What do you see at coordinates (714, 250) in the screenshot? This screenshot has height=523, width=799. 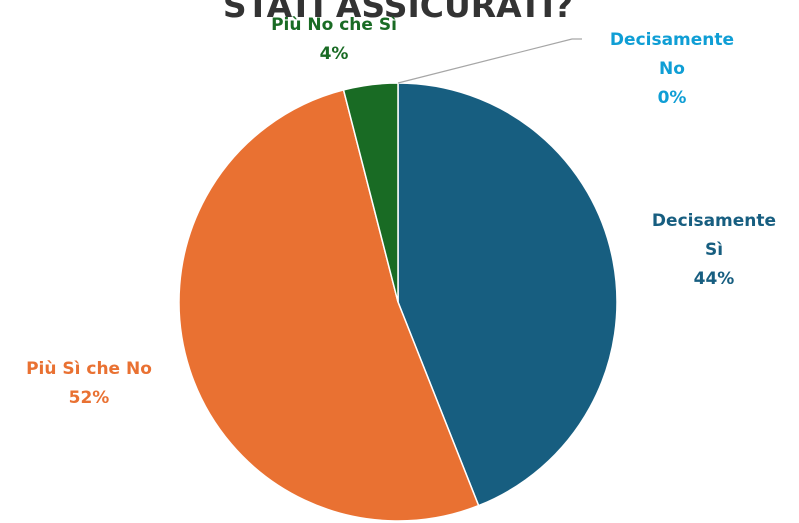 I see `data-label-decisamente-si: Decisamente Sì 44%` at bounding box center [714, 250].